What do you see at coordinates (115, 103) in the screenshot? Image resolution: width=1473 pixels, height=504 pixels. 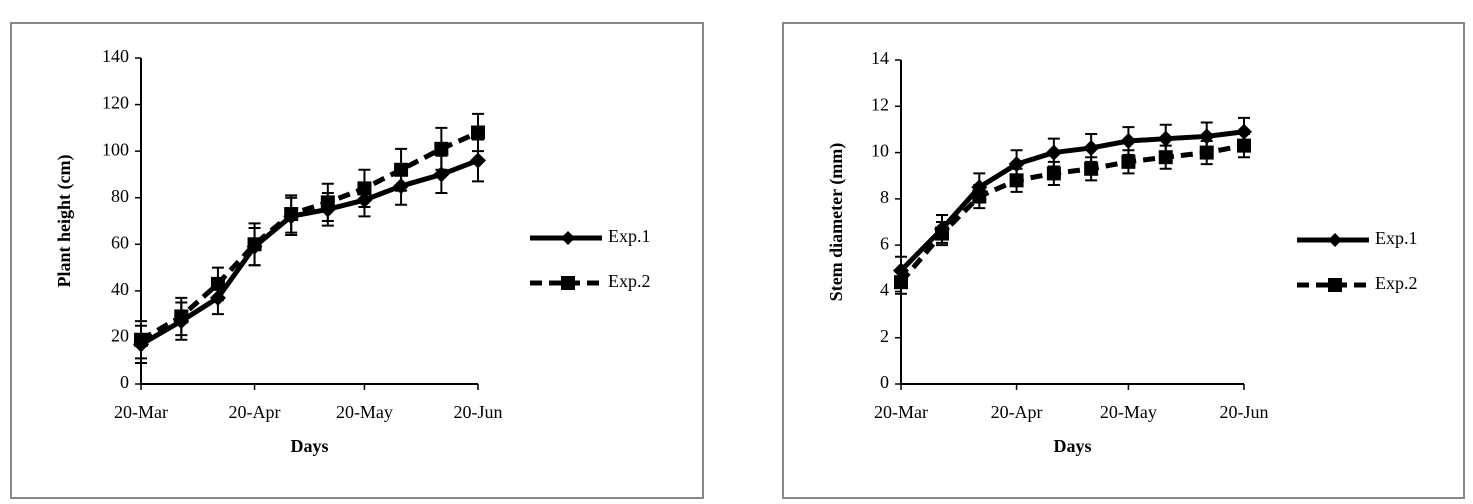 I see `y-tick-label: 120` at bounding box center [115, 103].